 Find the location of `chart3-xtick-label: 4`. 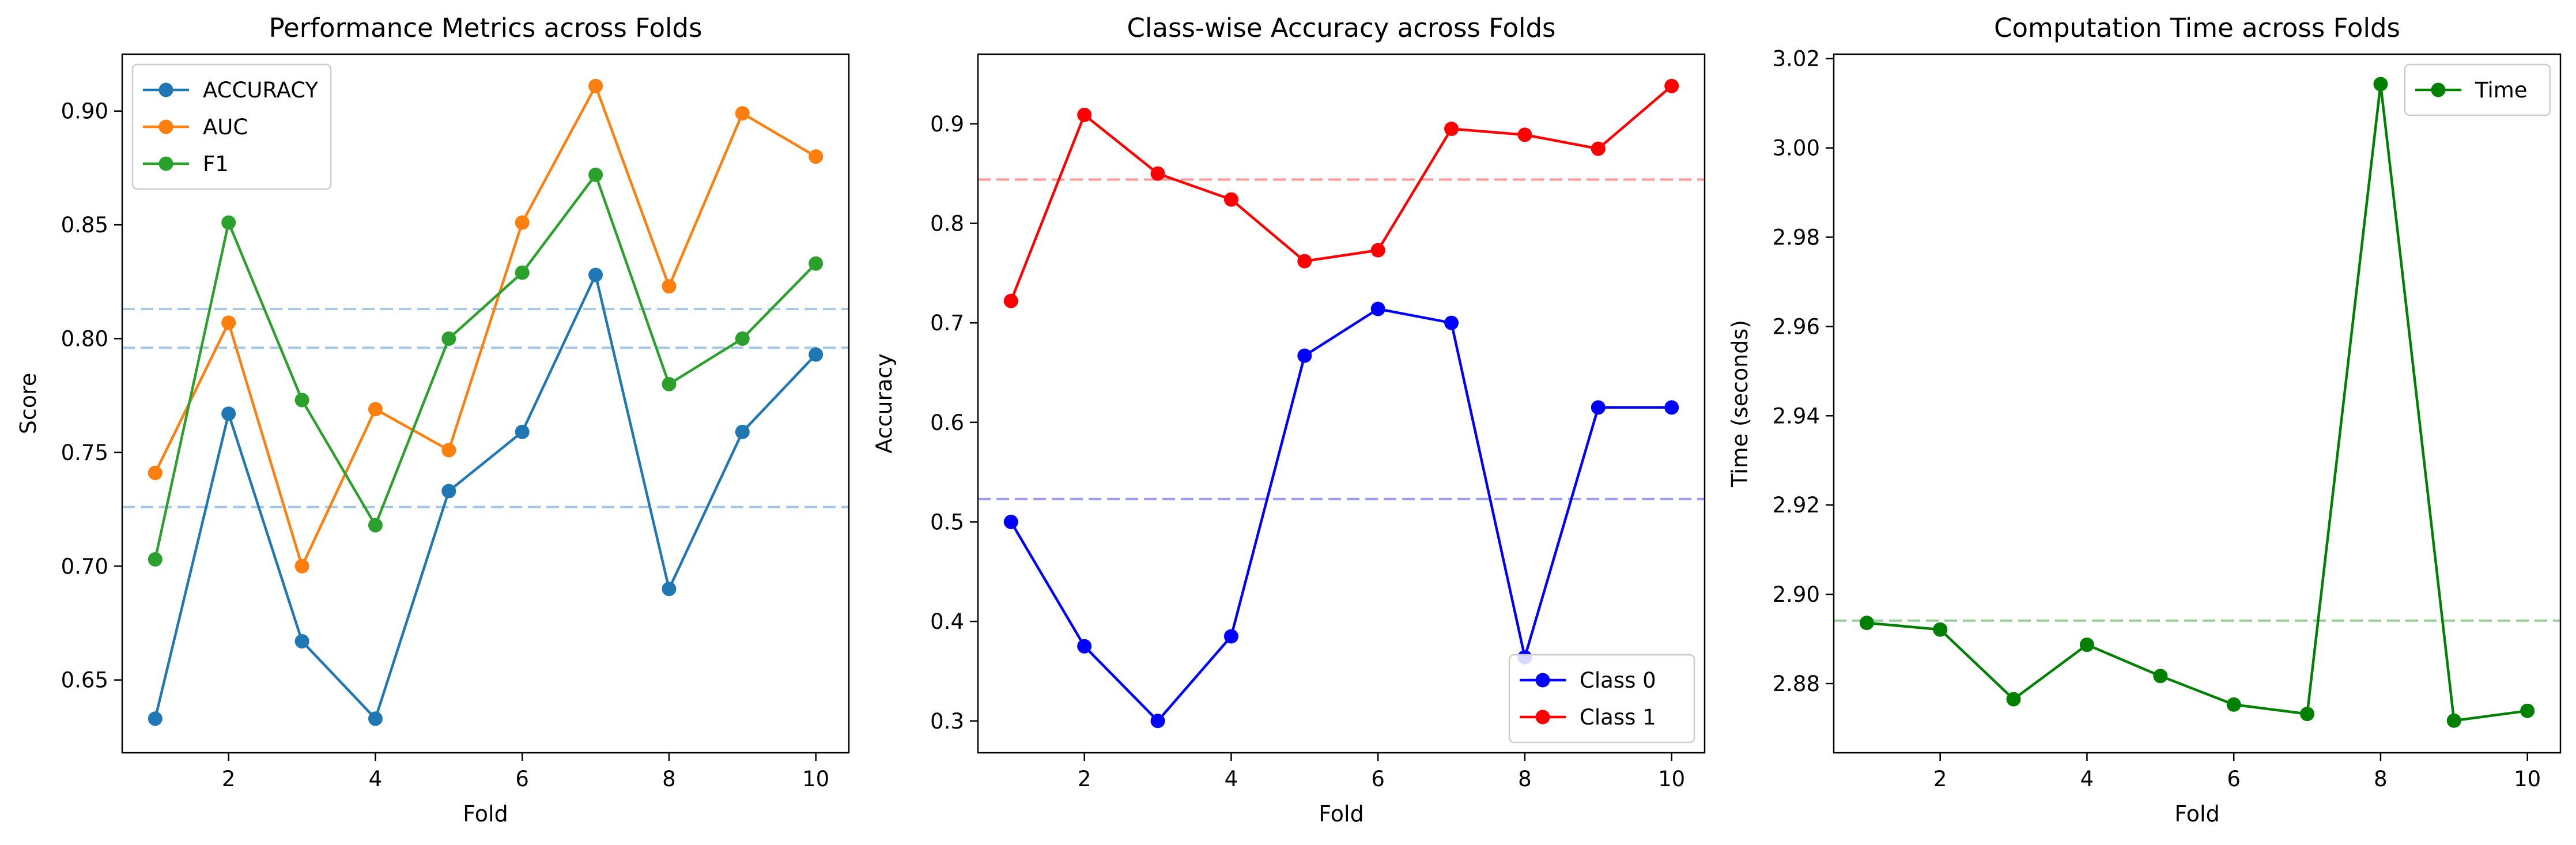

chart3-xtick-label: 4 is located at coordinates (2087, 779).